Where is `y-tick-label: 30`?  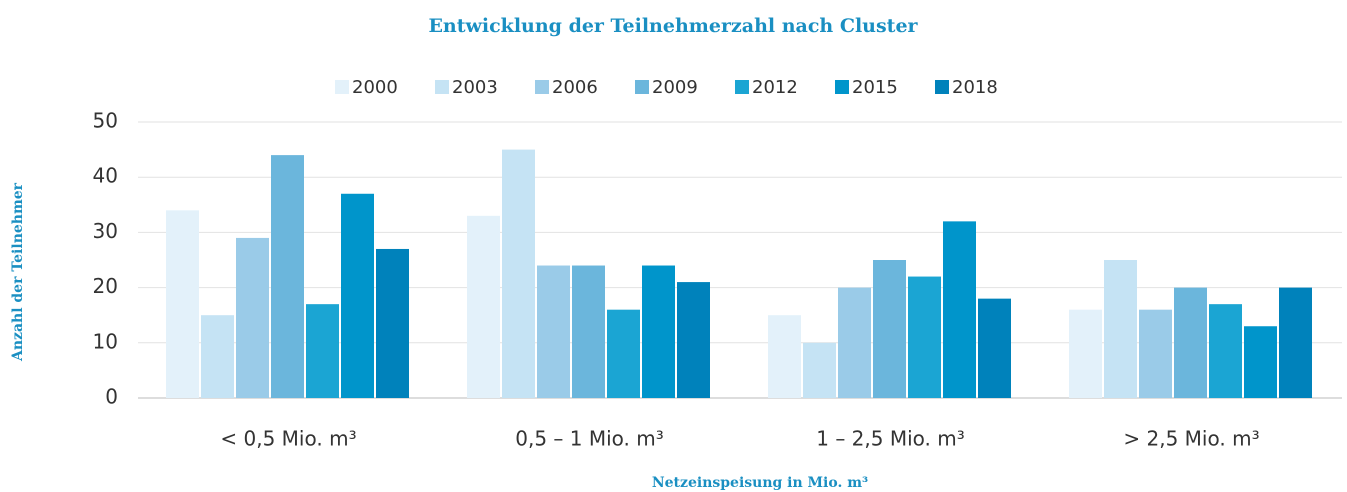 y-tick-label: 30 is located at coordinates (105, 231).